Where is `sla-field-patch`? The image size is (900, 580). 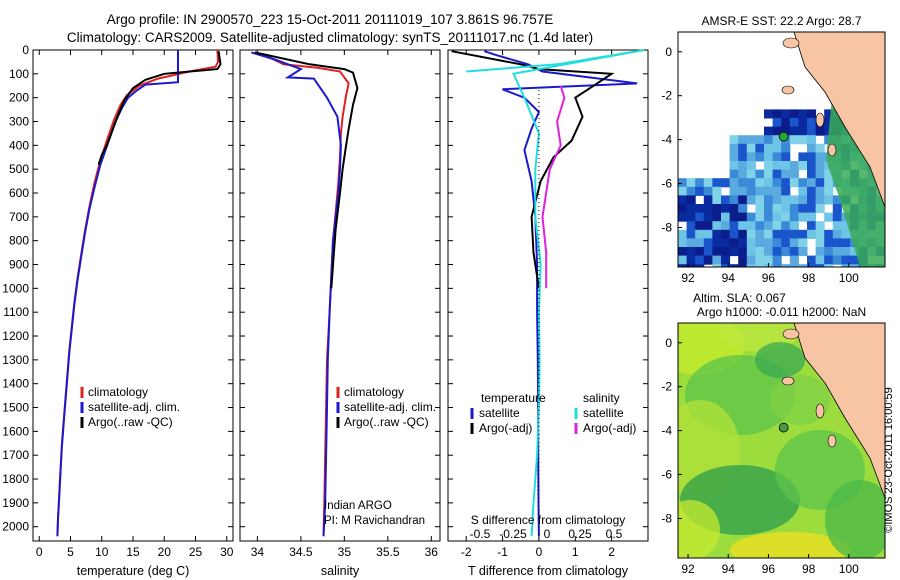
sla-field-patch is located at coordinates (699, 529).